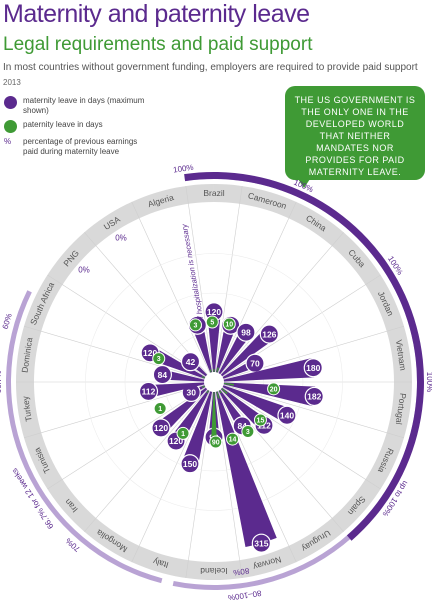 This screenshot has height=600, width=432. I want to click on year-label: 2013, so click(12, 82).